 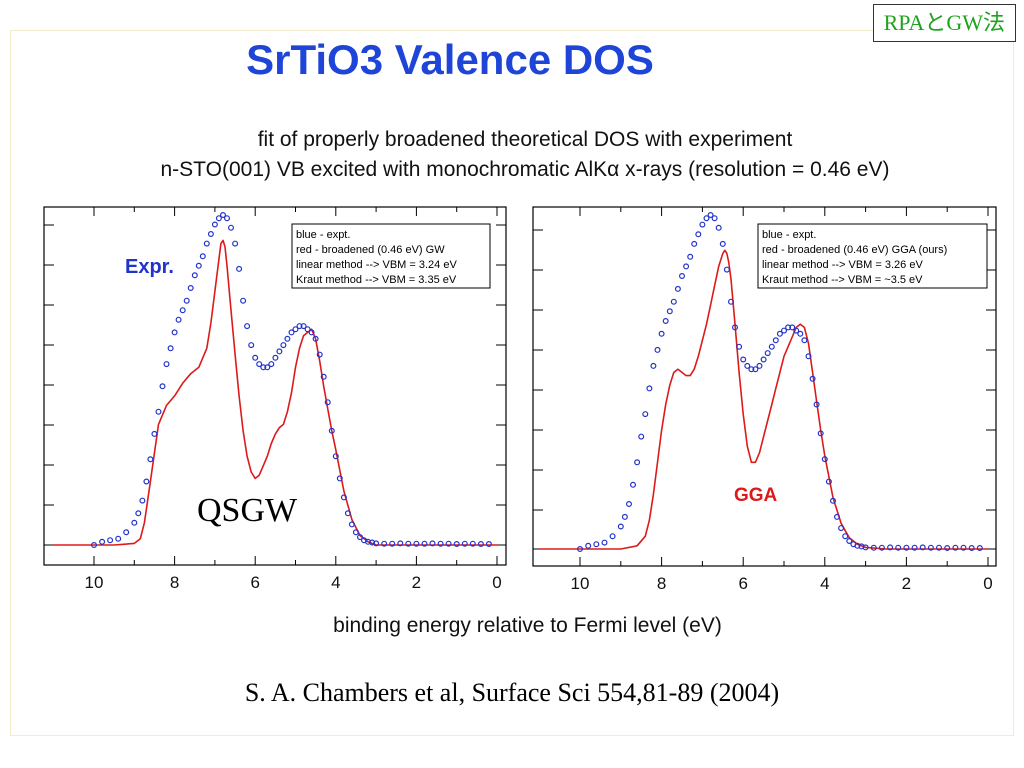 What do you see at coordinates (842, 265) in the screenshot?
I see `legend-entry: linear method --> VBM = 3.26 eV` at bounding box center [842, 265].